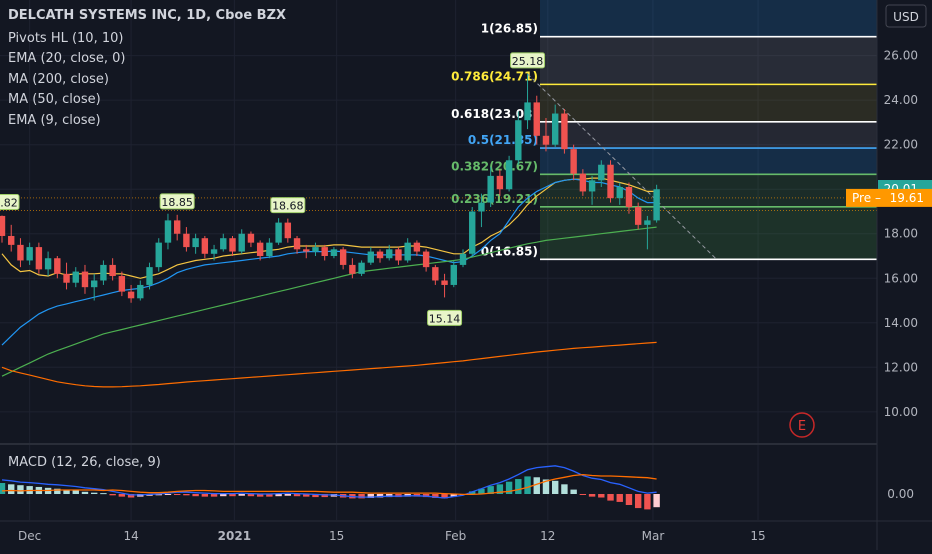 This screenshot has width=932, height=554. I want to click on indicator-ma50-label: MA (50, close), so click(54, 99).